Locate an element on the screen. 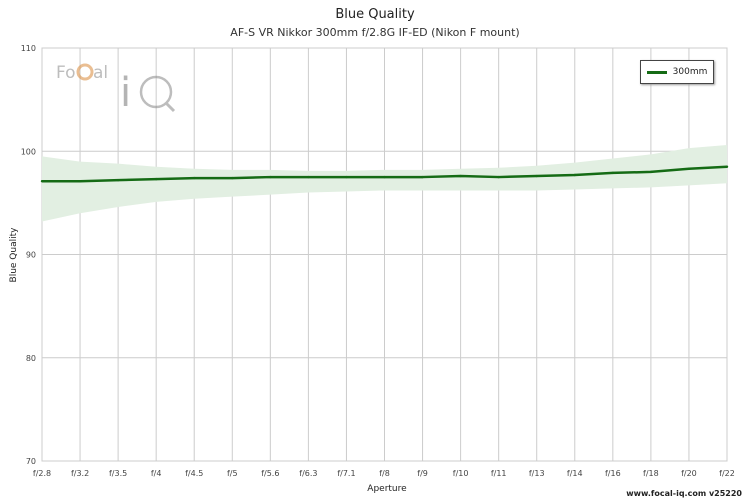 The height and width of the screenshot is (500, 750). x-tick-label: f/7.1 is located at coordinates (346, 473).